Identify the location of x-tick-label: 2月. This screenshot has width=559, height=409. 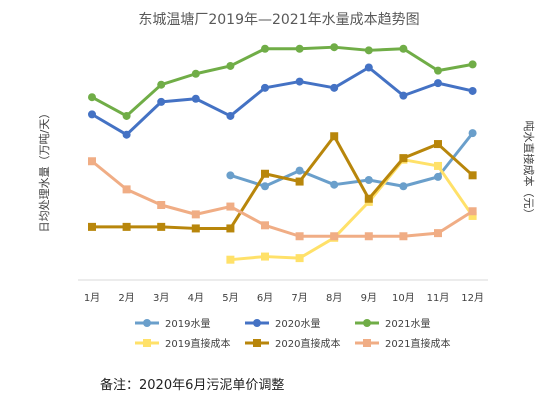
(126, 298).